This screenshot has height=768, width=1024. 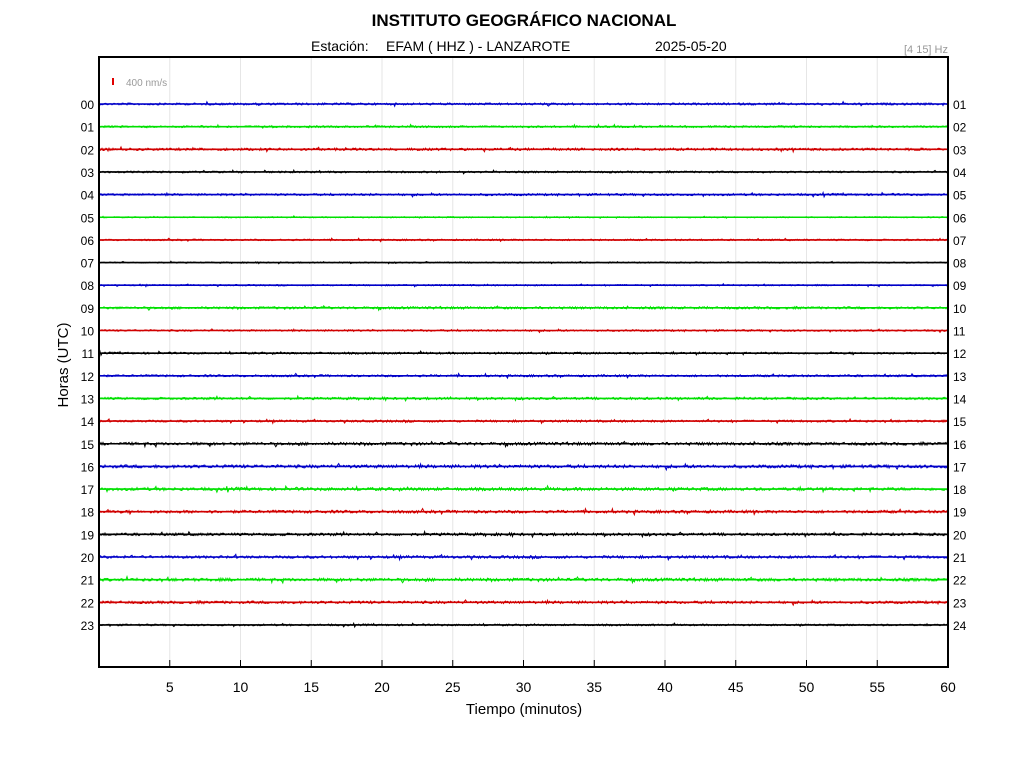 I want to click on left-hour-label: 23, so click(x=88, y=626).